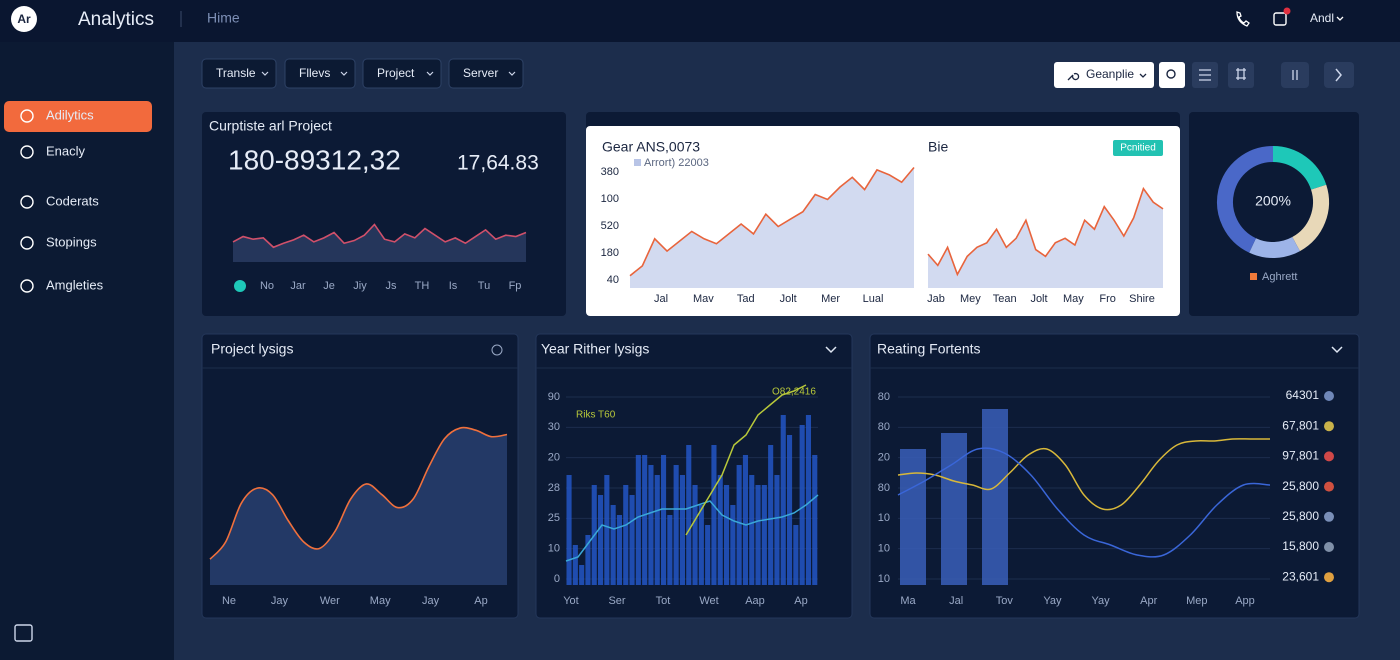 This screenshot has width=1400, height=660. I want to click on x-tick-label: Fp, so click(515, 286).